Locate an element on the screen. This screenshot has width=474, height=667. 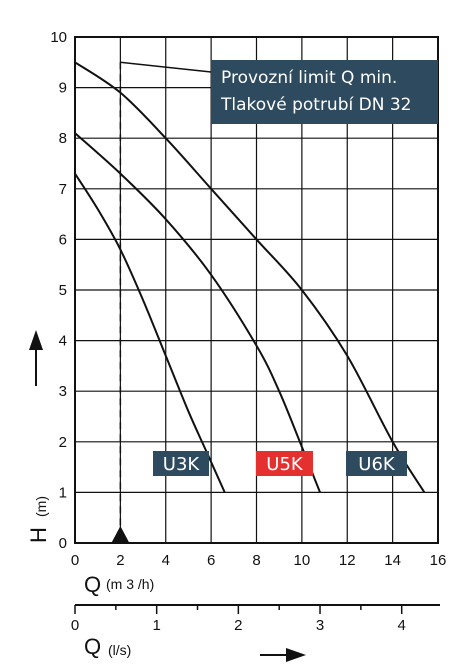
y-arrow-icon is located at coordinates (36, 358).